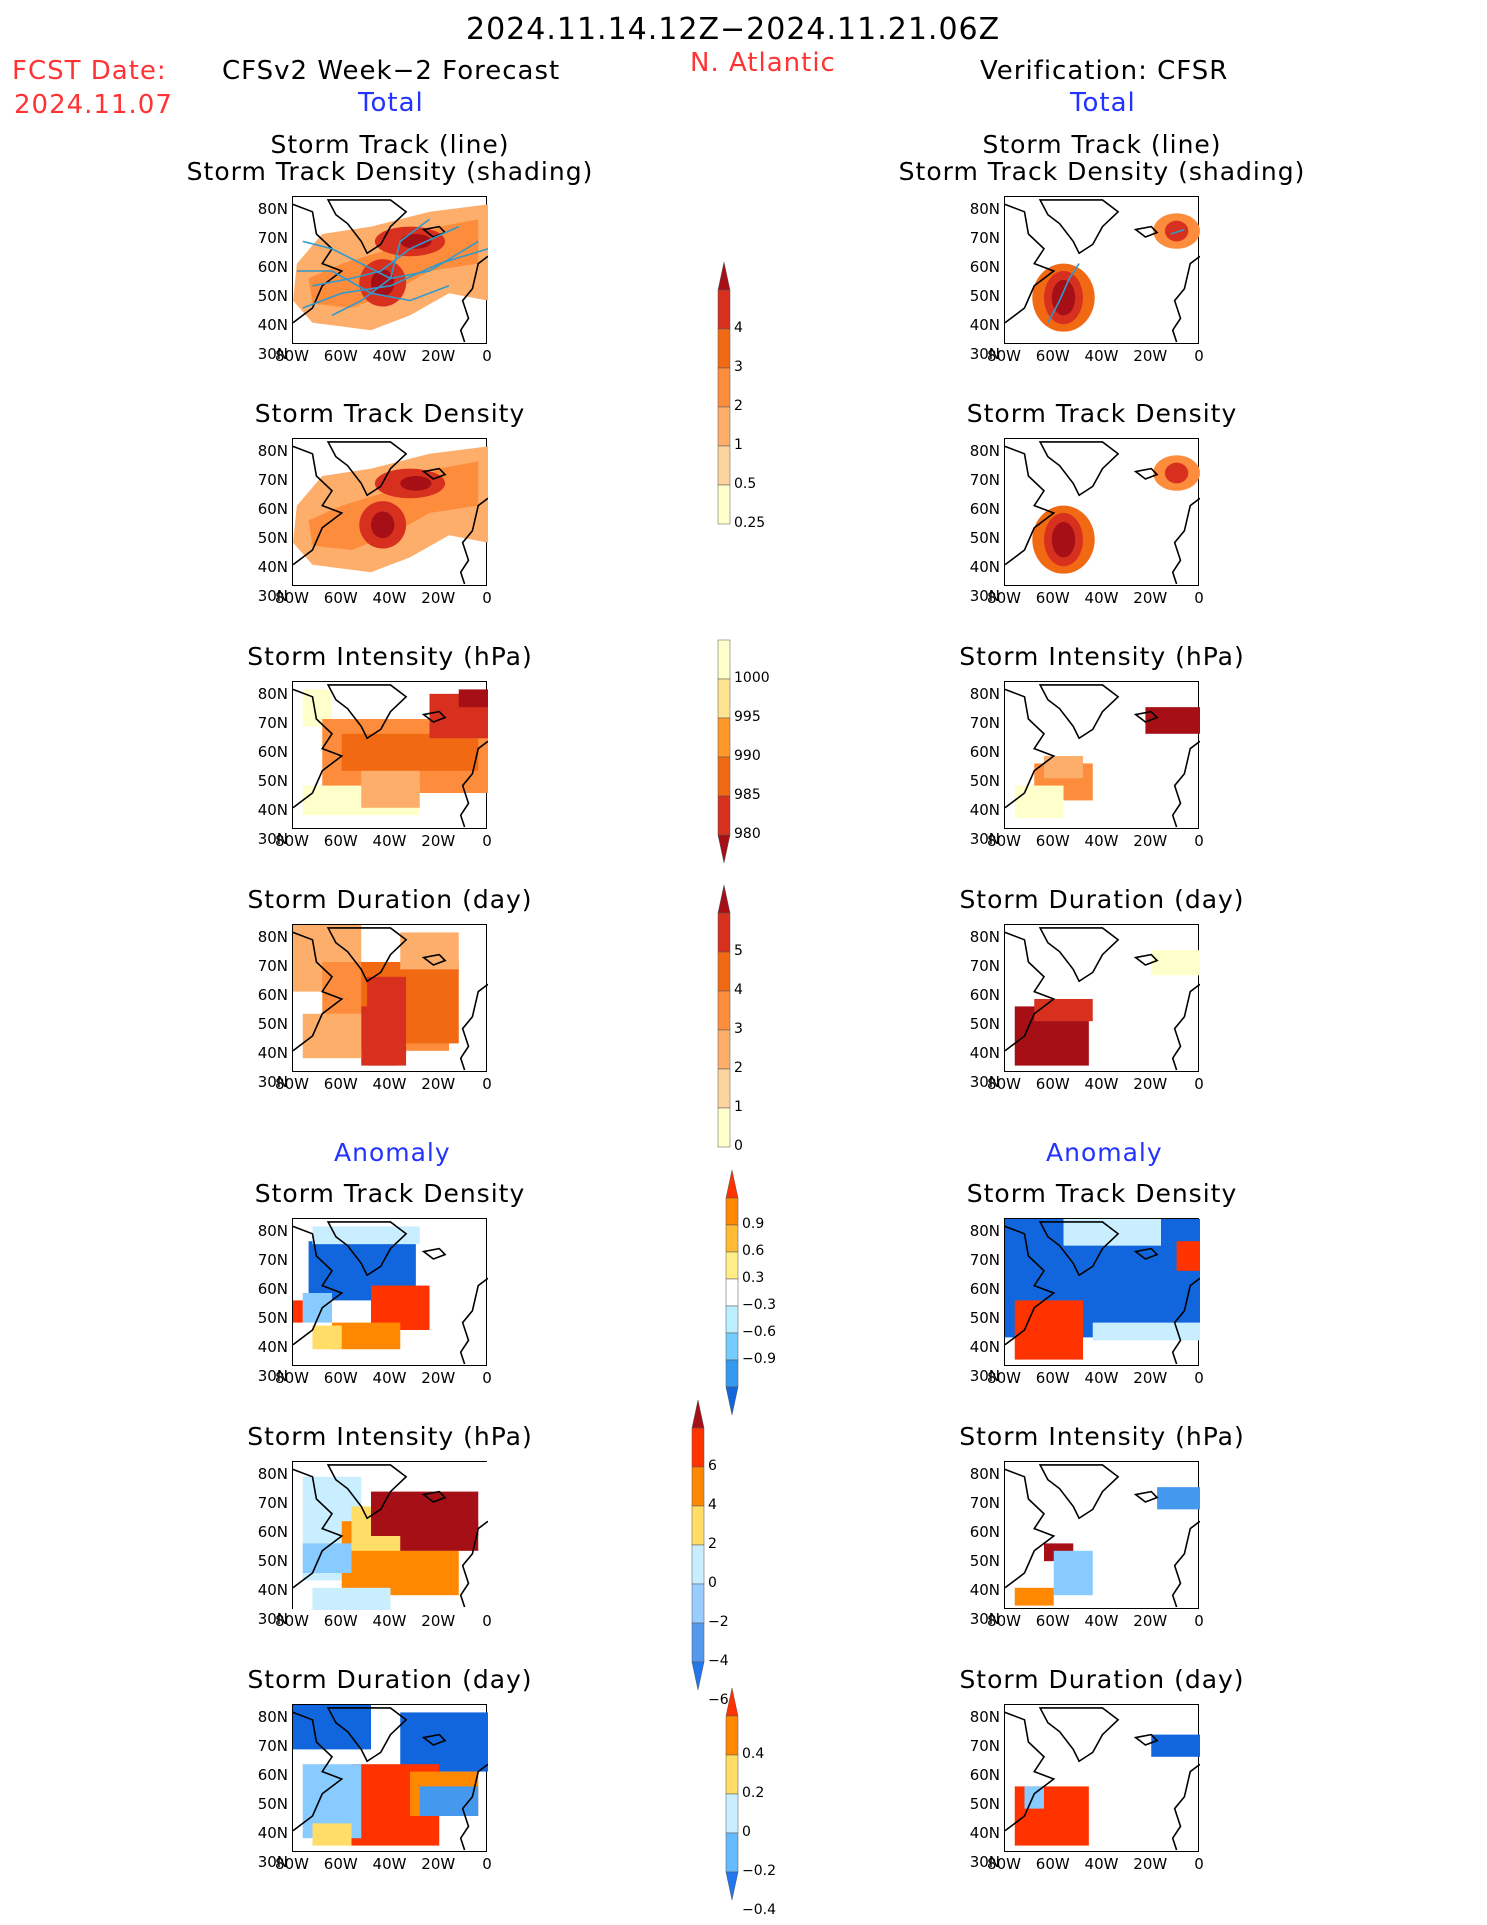 The height and width of the screenshot is (1925, 1487). What do you see at coordinates (984, 1082) in the screenshot?
I see `lat-tick-label: 30N` at bounding box center [984, 1082].